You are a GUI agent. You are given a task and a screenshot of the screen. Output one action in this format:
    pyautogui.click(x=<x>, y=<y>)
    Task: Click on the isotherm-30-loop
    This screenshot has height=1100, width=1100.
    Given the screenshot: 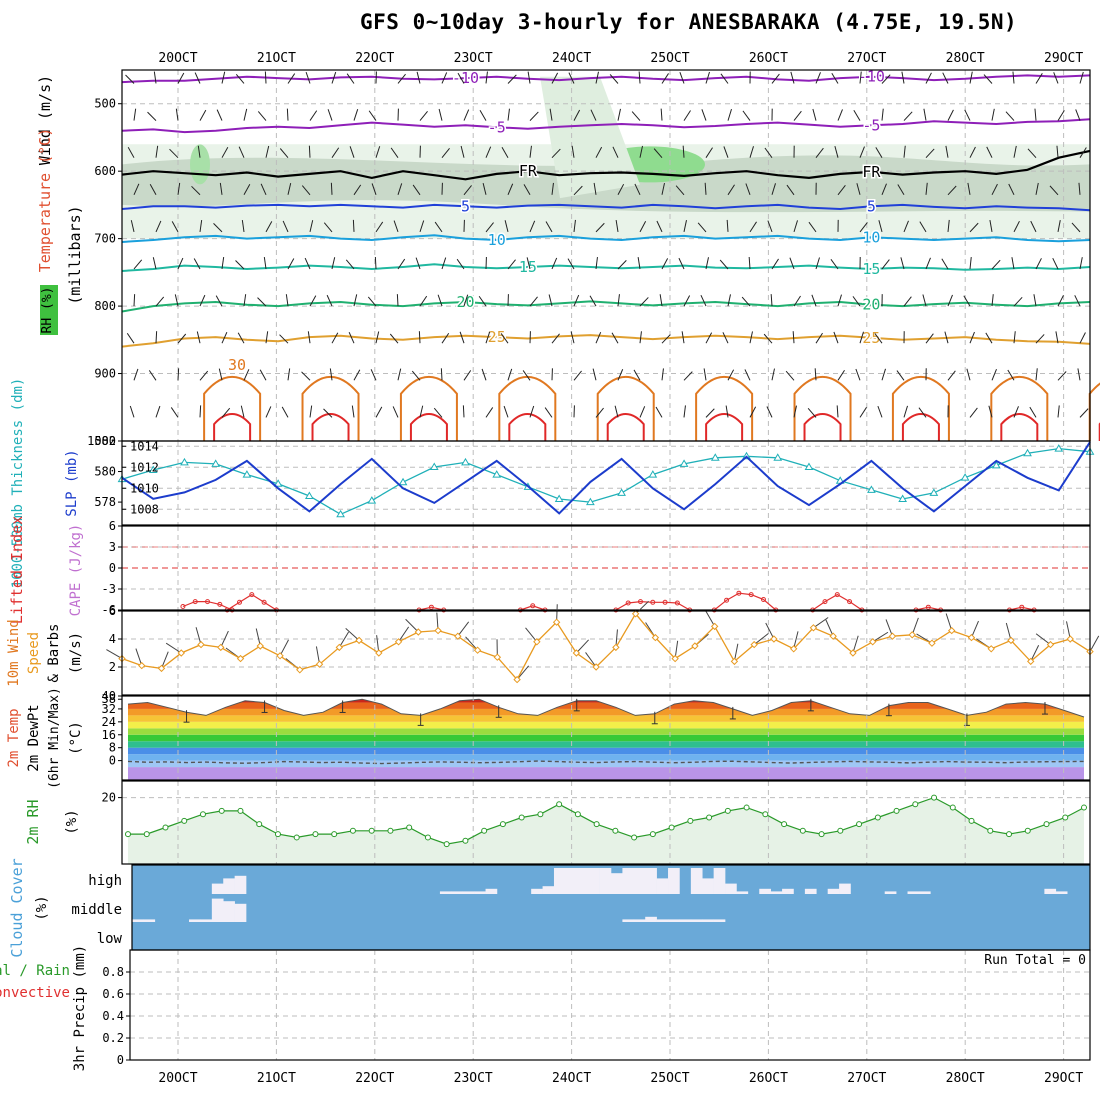 What is the action you would take?
    pyautogui.click(x=920, y=408)
    